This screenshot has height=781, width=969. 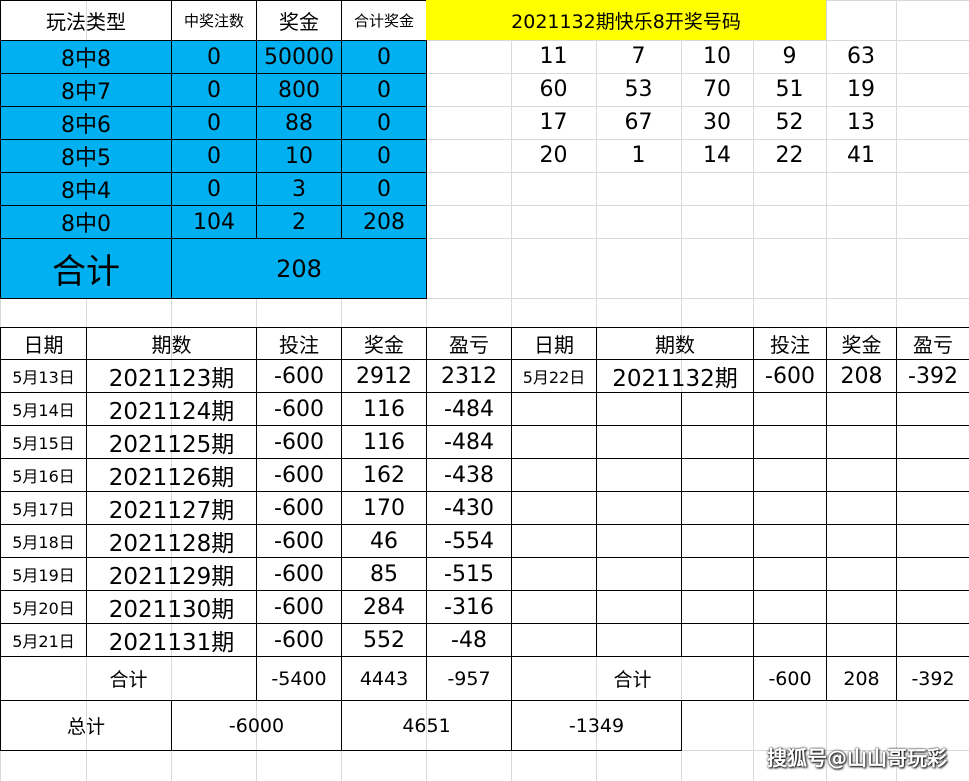 What do you see at coordinates (554, 376) in the screenshot?
I see `record-cell: 5月22日` at bounding box center [554, 376].